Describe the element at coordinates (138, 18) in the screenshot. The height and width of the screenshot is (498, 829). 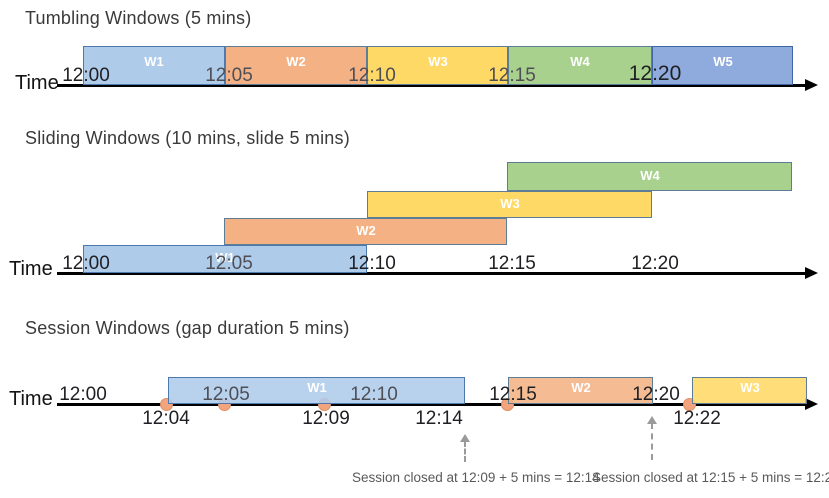
I see `section-title-tumbling: Tumbling Windows (5 mins)` at that location.